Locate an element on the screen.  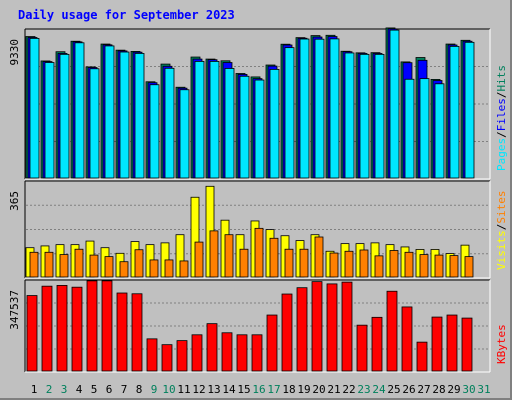
x-label-day-1: 1 is located at coordinates (34, 389).